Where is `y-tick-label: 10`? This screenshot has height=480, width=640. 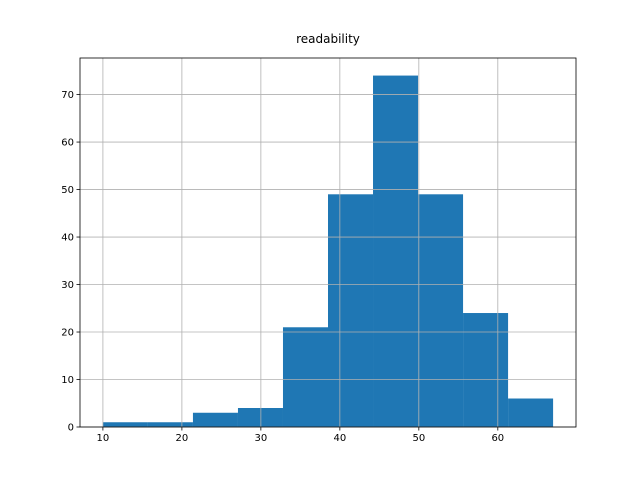 y-tick-label: 10 is located at coordinates (67, 380).